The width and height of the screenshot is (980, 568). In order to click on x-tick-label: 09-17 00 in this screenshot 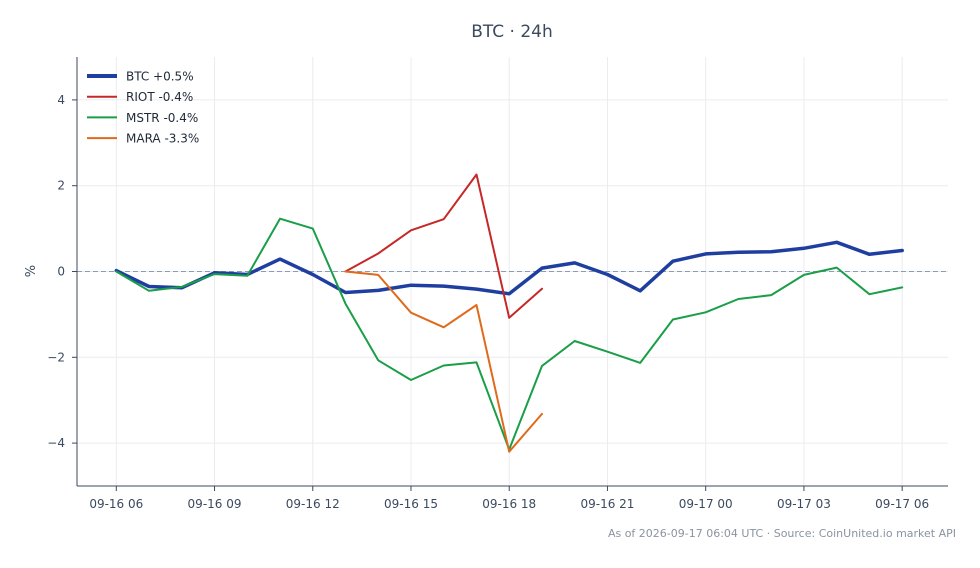, I will do `click(706, 504)`.